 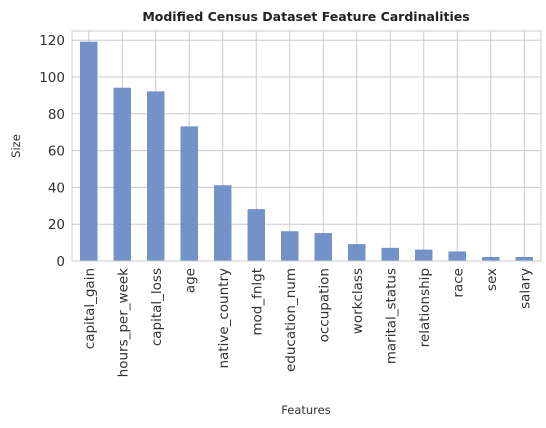 What do you see at coordinates (56, 225) in the screenshot?
I see `y-tick-label: 20` at bounding box center [56, 225].